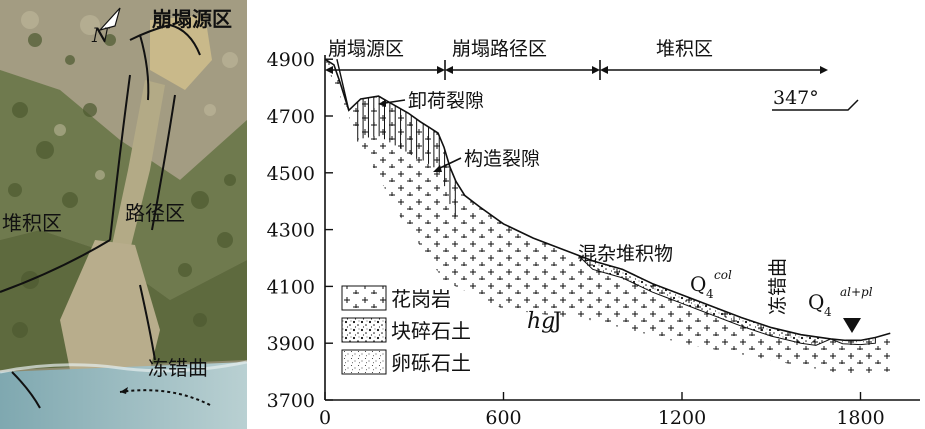 This screenshot has width=925, height=429. Describe the element at coordinates (120, 157) in the screenshot. I see `path-boundary-left` at that location.